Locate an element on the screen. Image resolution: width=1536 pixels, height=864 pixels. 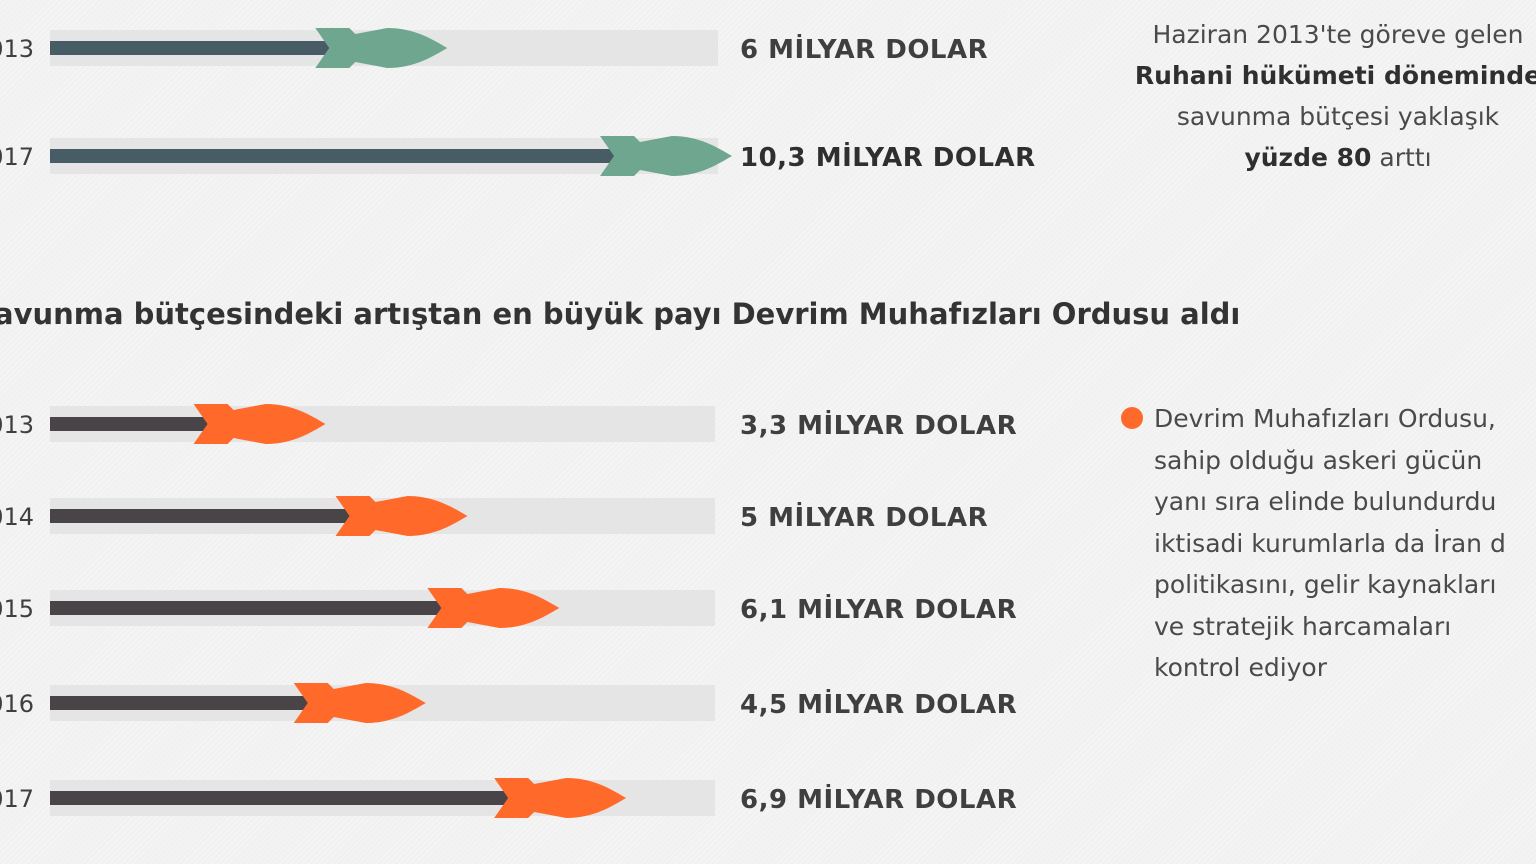
bottom-note-line: politikasını, gelir kaynakları is located at coordinates (1325, 584).